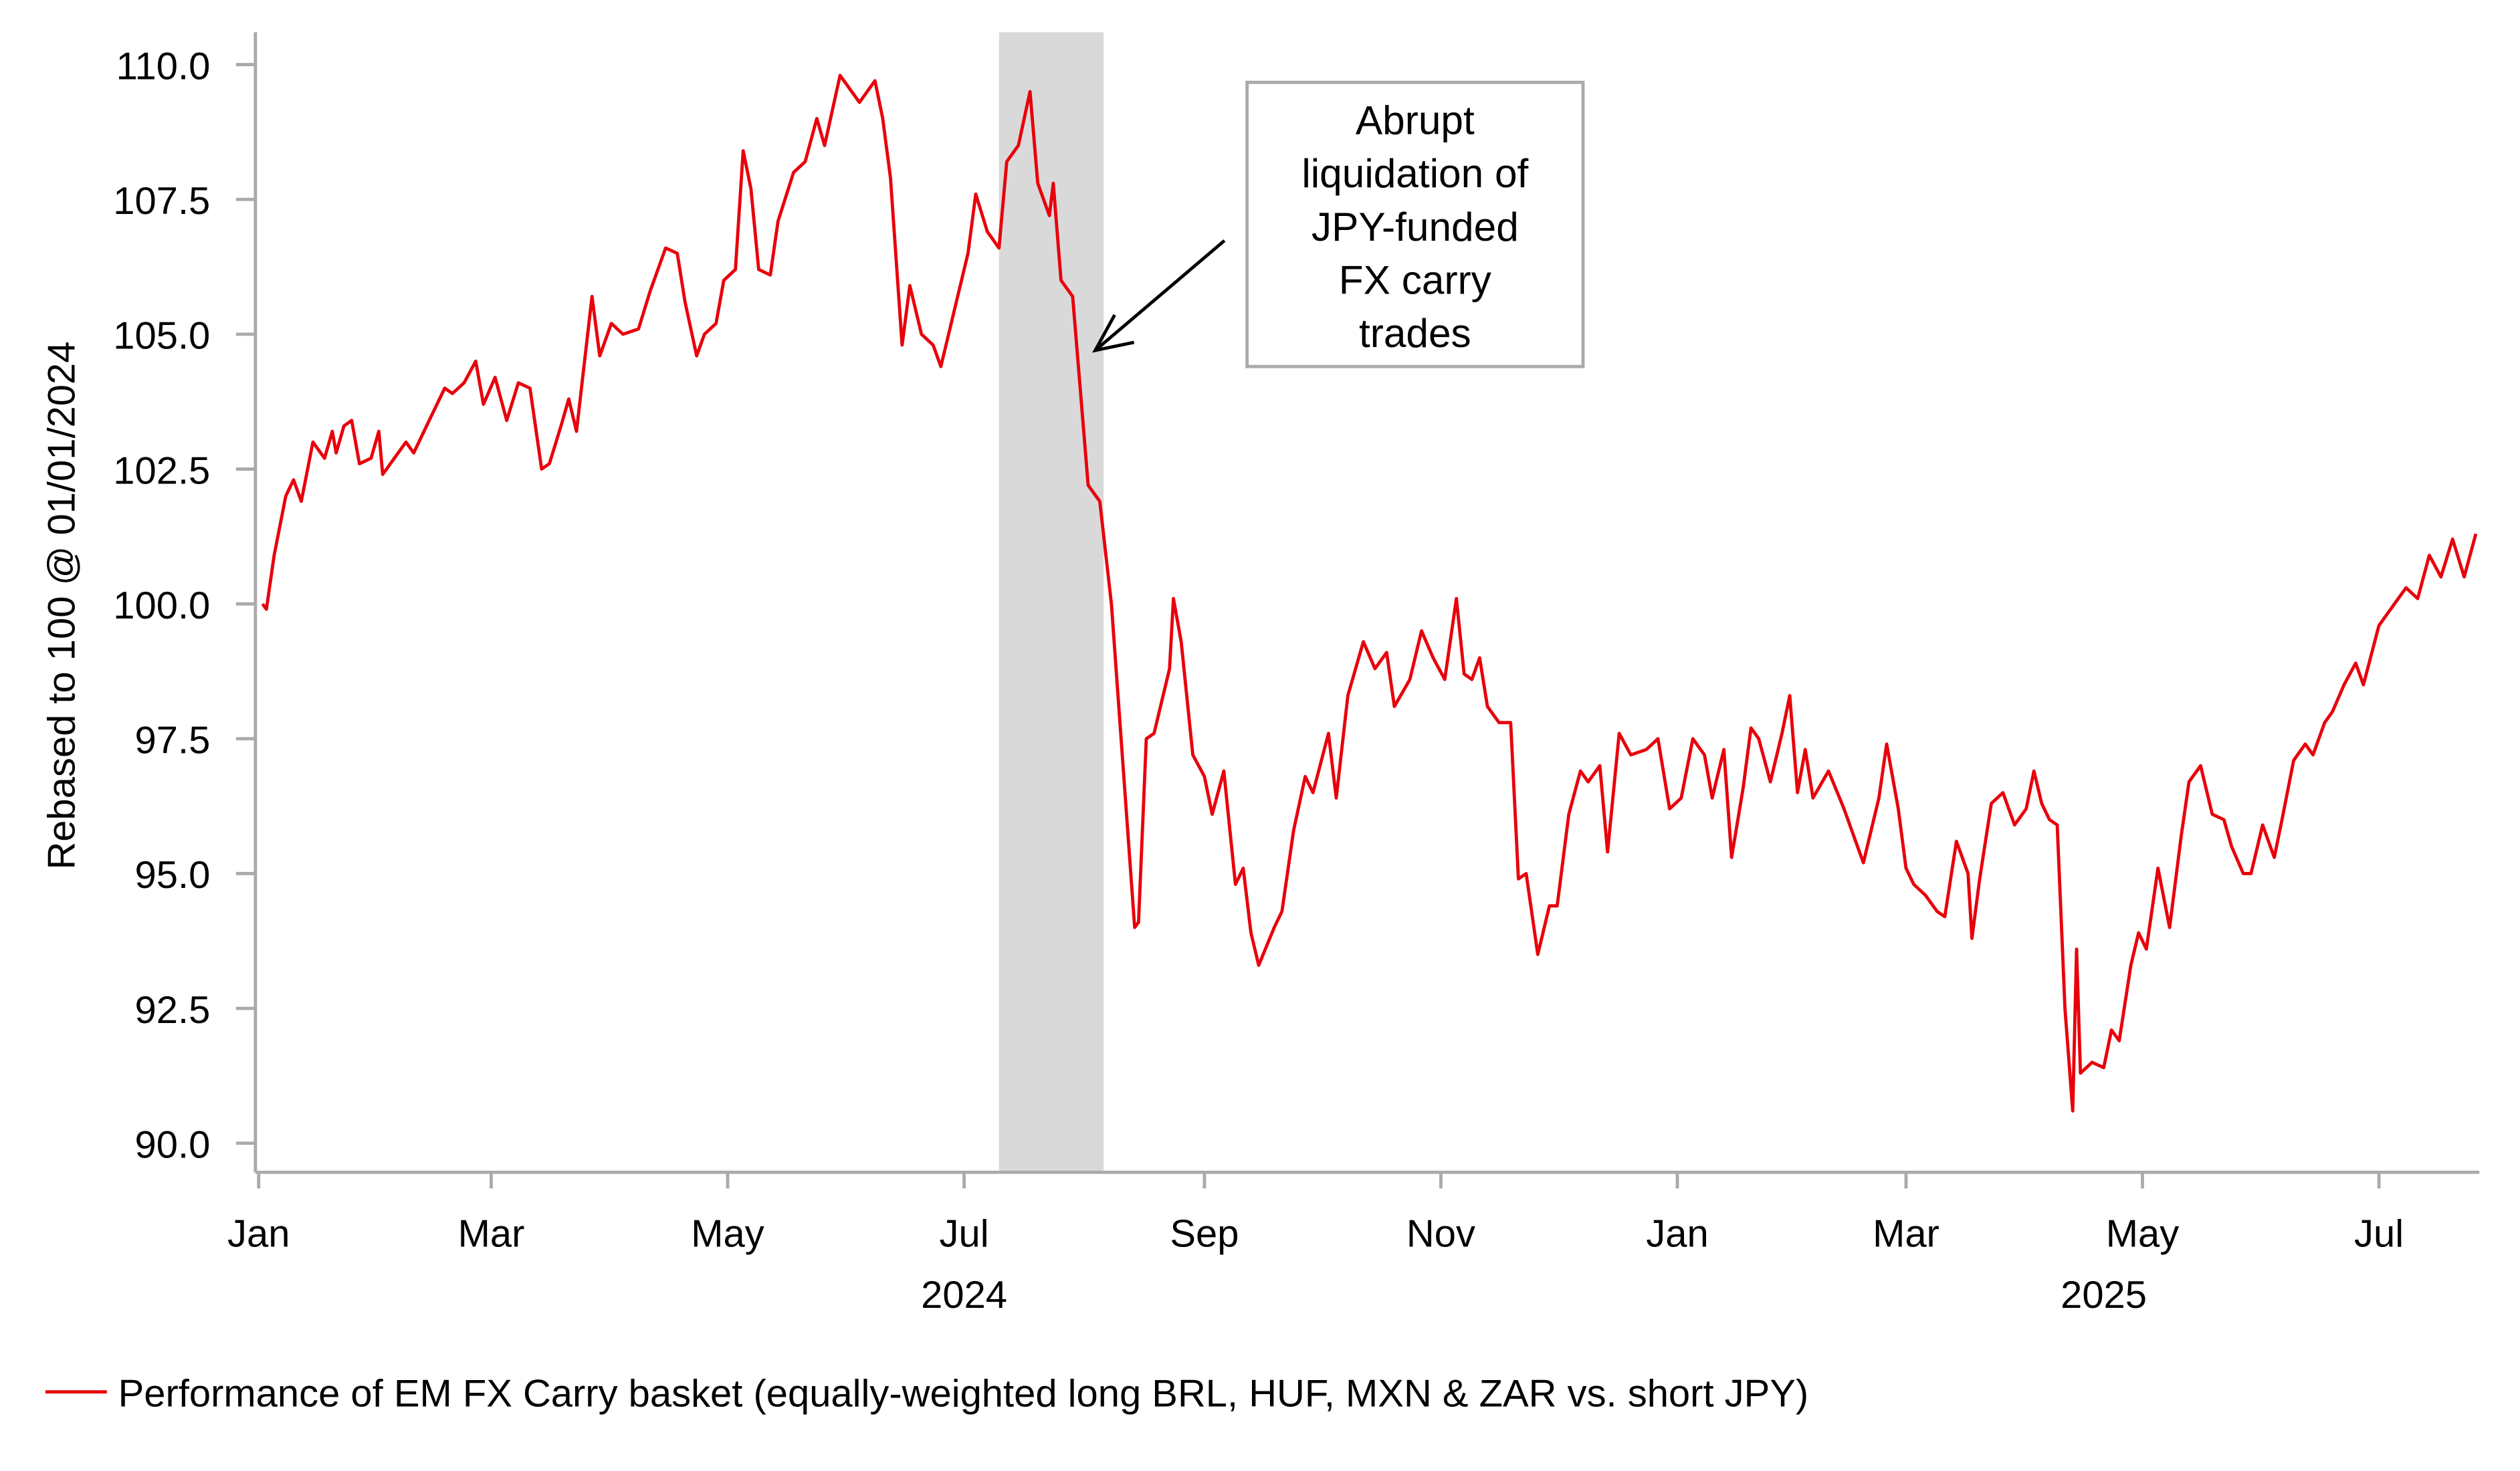 This screenshot has width=2520, height=1471. I want to click on x-year-label: 2025, so click(2104, 1295).